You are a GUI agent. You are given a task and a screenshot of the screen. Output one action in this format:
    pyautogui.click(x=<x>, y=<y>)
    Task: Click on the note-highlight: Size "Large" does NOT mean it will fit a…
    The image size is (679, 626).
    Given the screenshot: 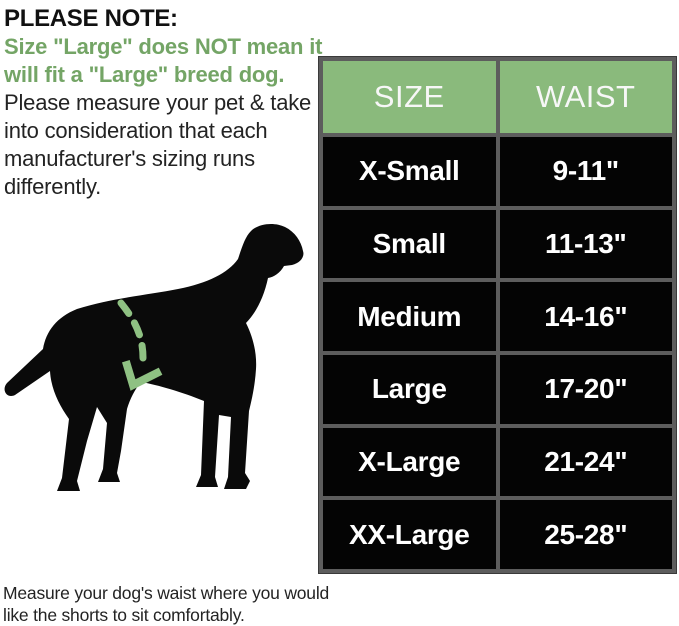 What is the action you would take?
    pyautogui.click(x=163, y=60)
    